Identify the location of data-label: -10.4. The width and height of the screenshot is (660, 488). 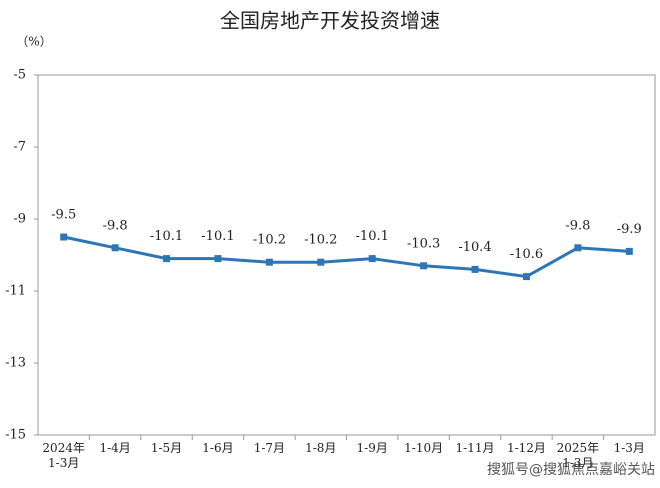
(474, 247).